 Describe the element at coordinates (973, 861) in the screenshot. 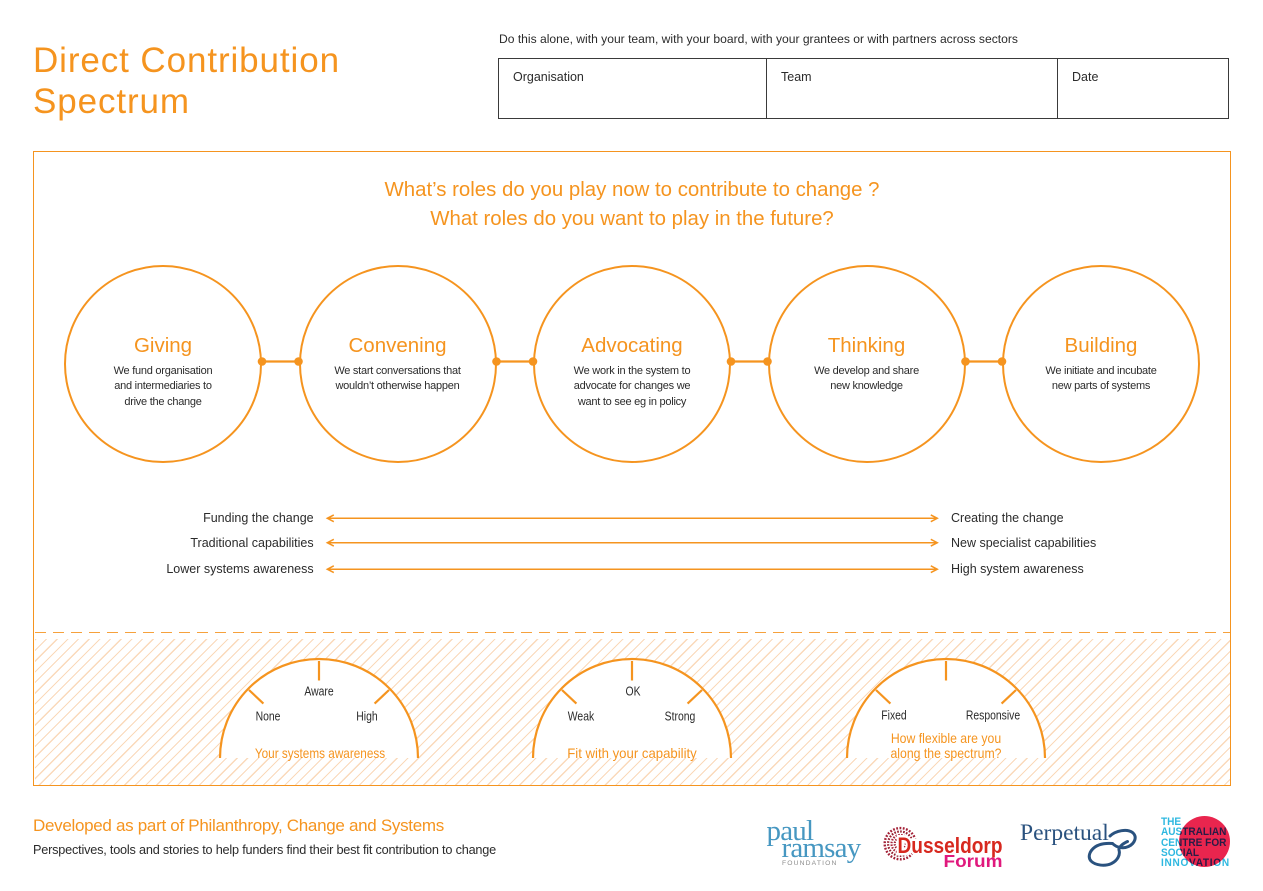

I see `svg-text: Forum` at that location.